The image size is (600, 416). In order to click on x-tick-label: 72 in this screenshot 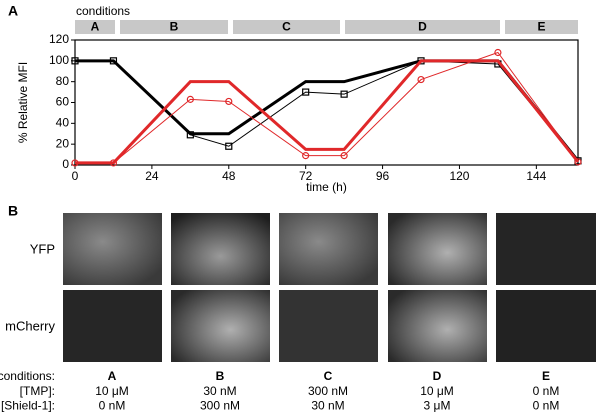, I will do `click(306, 176)`.